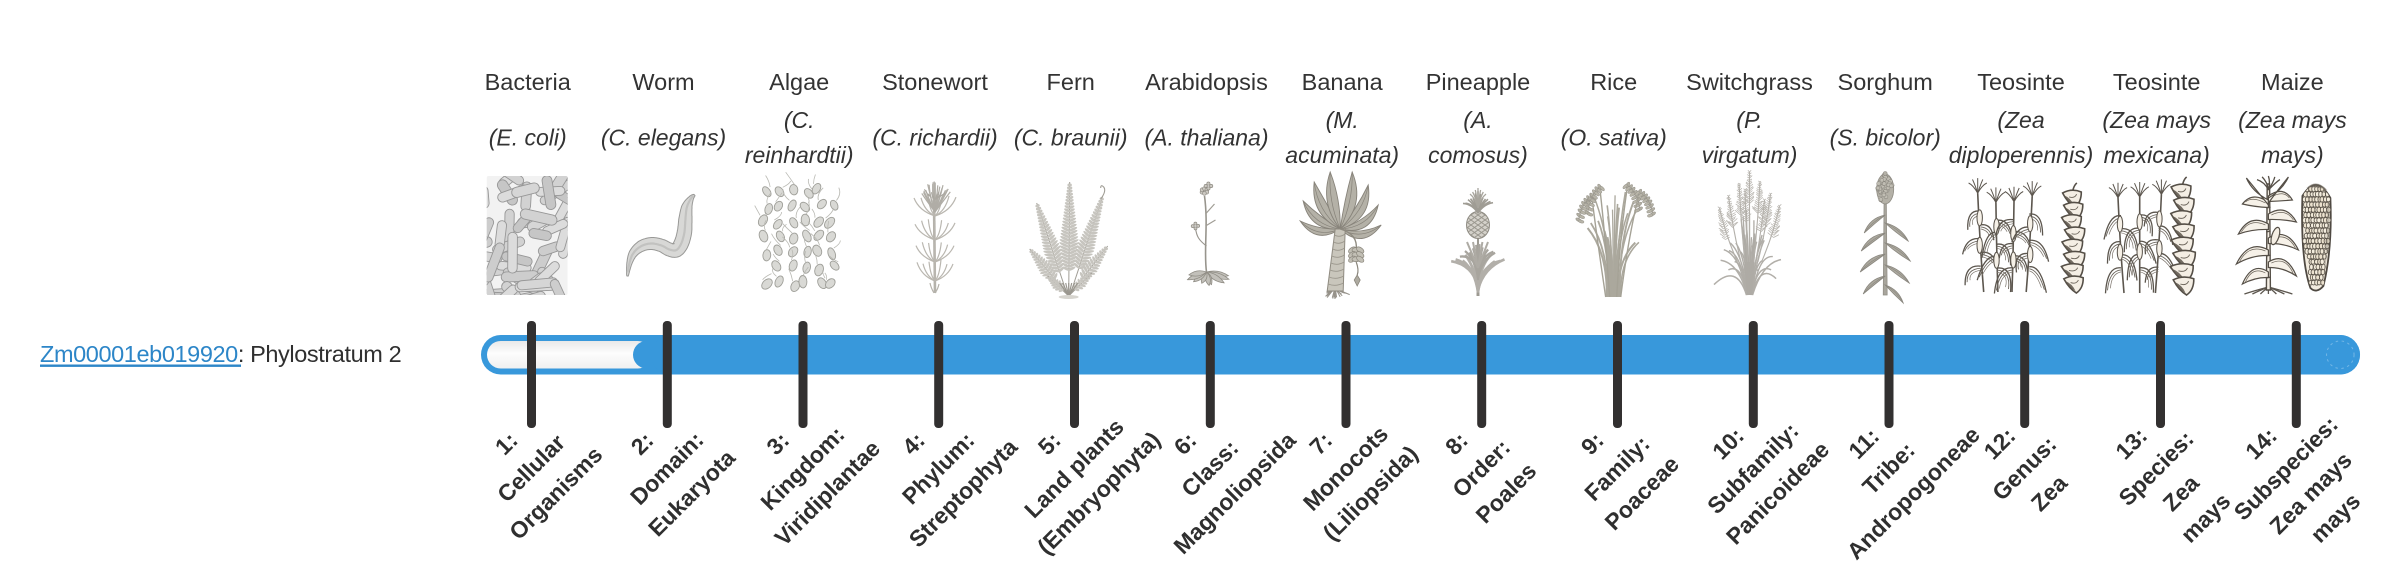 This screenshot has width=2400, height=580. Describe the element at coordinates (2000, 443) in the screenshot. I see `svg-text: 12:` at that location.